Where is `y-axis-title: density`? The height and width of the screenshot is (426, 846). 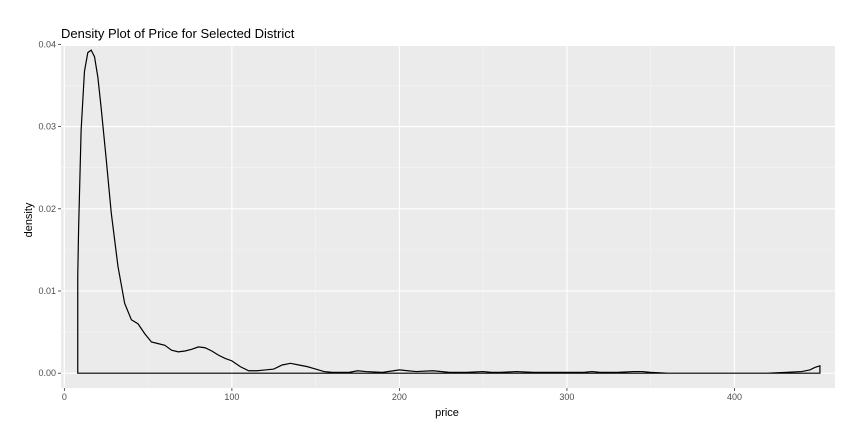 y-axis-title: density is located at coordinates (29, 219).